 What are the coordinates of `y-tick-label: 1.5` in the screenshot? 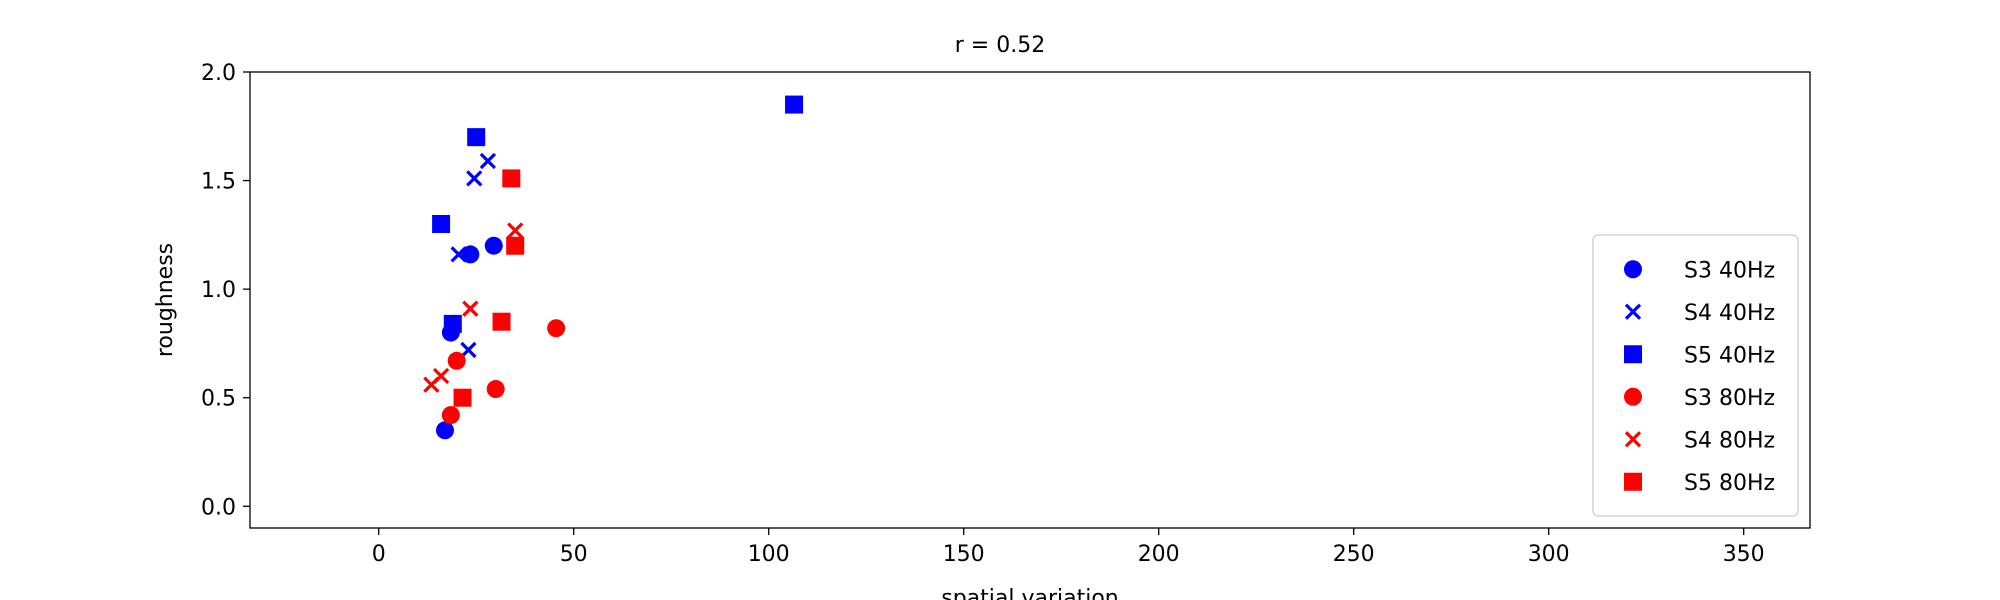 It's located at (218, 182).